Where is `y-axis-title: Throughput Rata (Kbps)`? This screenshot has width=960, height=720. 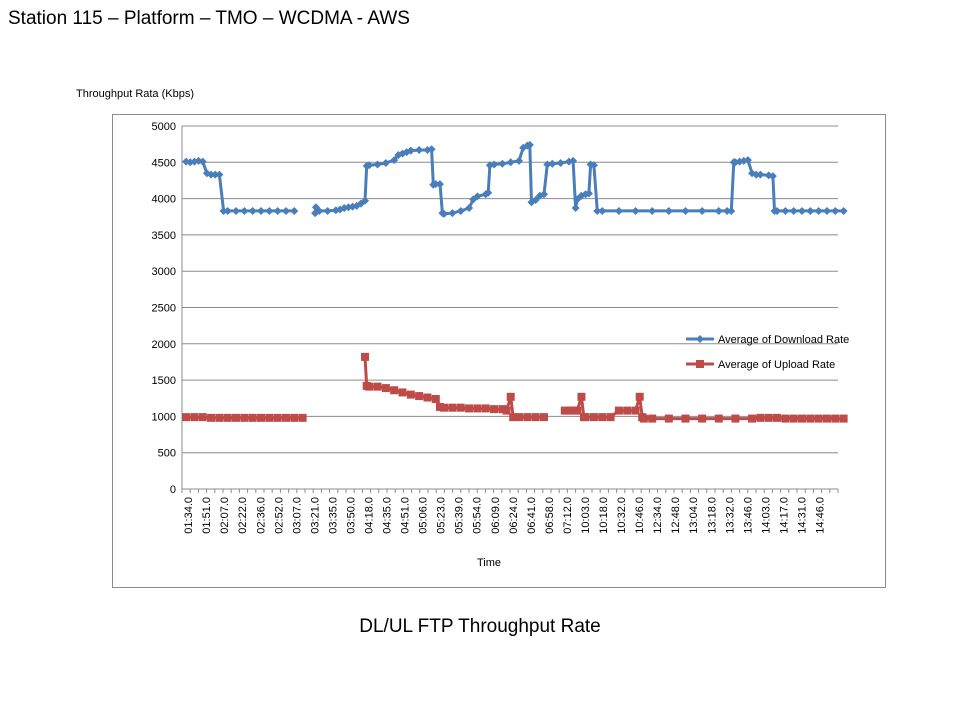 y-axis-title: Throughput Rata (Kbps) is located at coordinates (135, 94).